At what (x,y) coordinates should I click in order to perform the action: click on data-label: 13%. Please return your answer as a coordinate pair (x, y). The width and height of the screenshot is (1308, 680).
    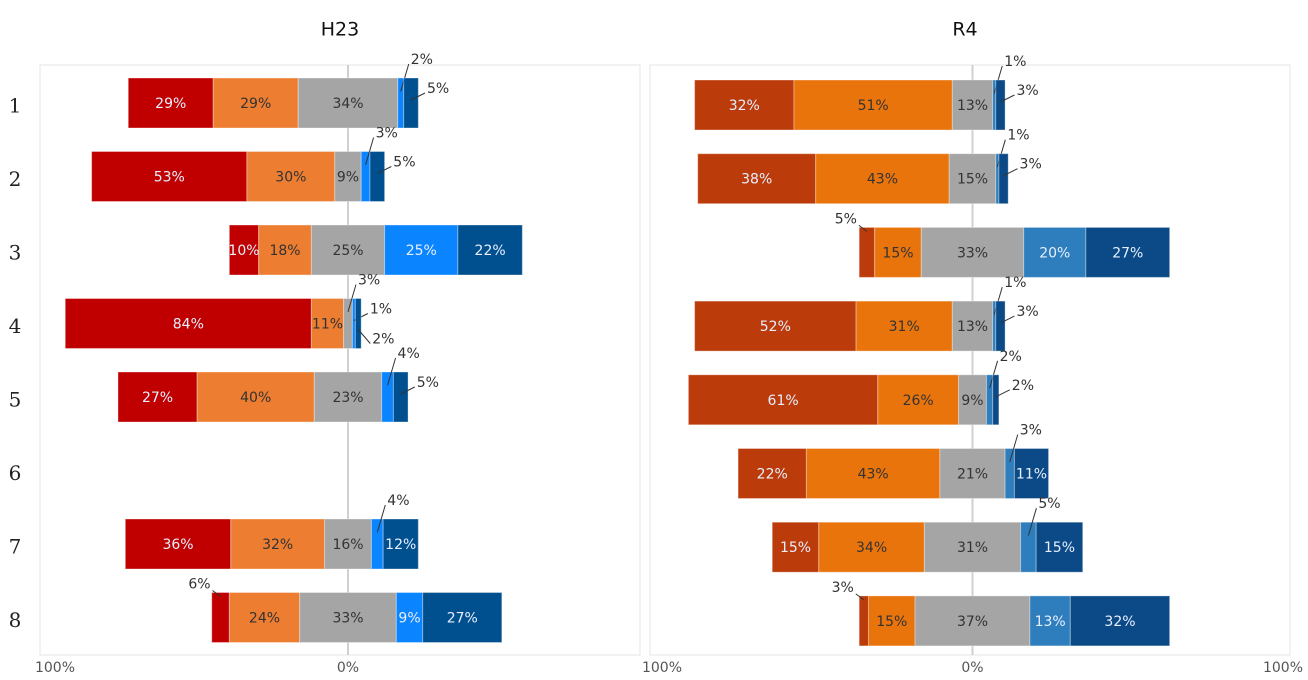
    Looking at the image, I should click on (1050, 622).